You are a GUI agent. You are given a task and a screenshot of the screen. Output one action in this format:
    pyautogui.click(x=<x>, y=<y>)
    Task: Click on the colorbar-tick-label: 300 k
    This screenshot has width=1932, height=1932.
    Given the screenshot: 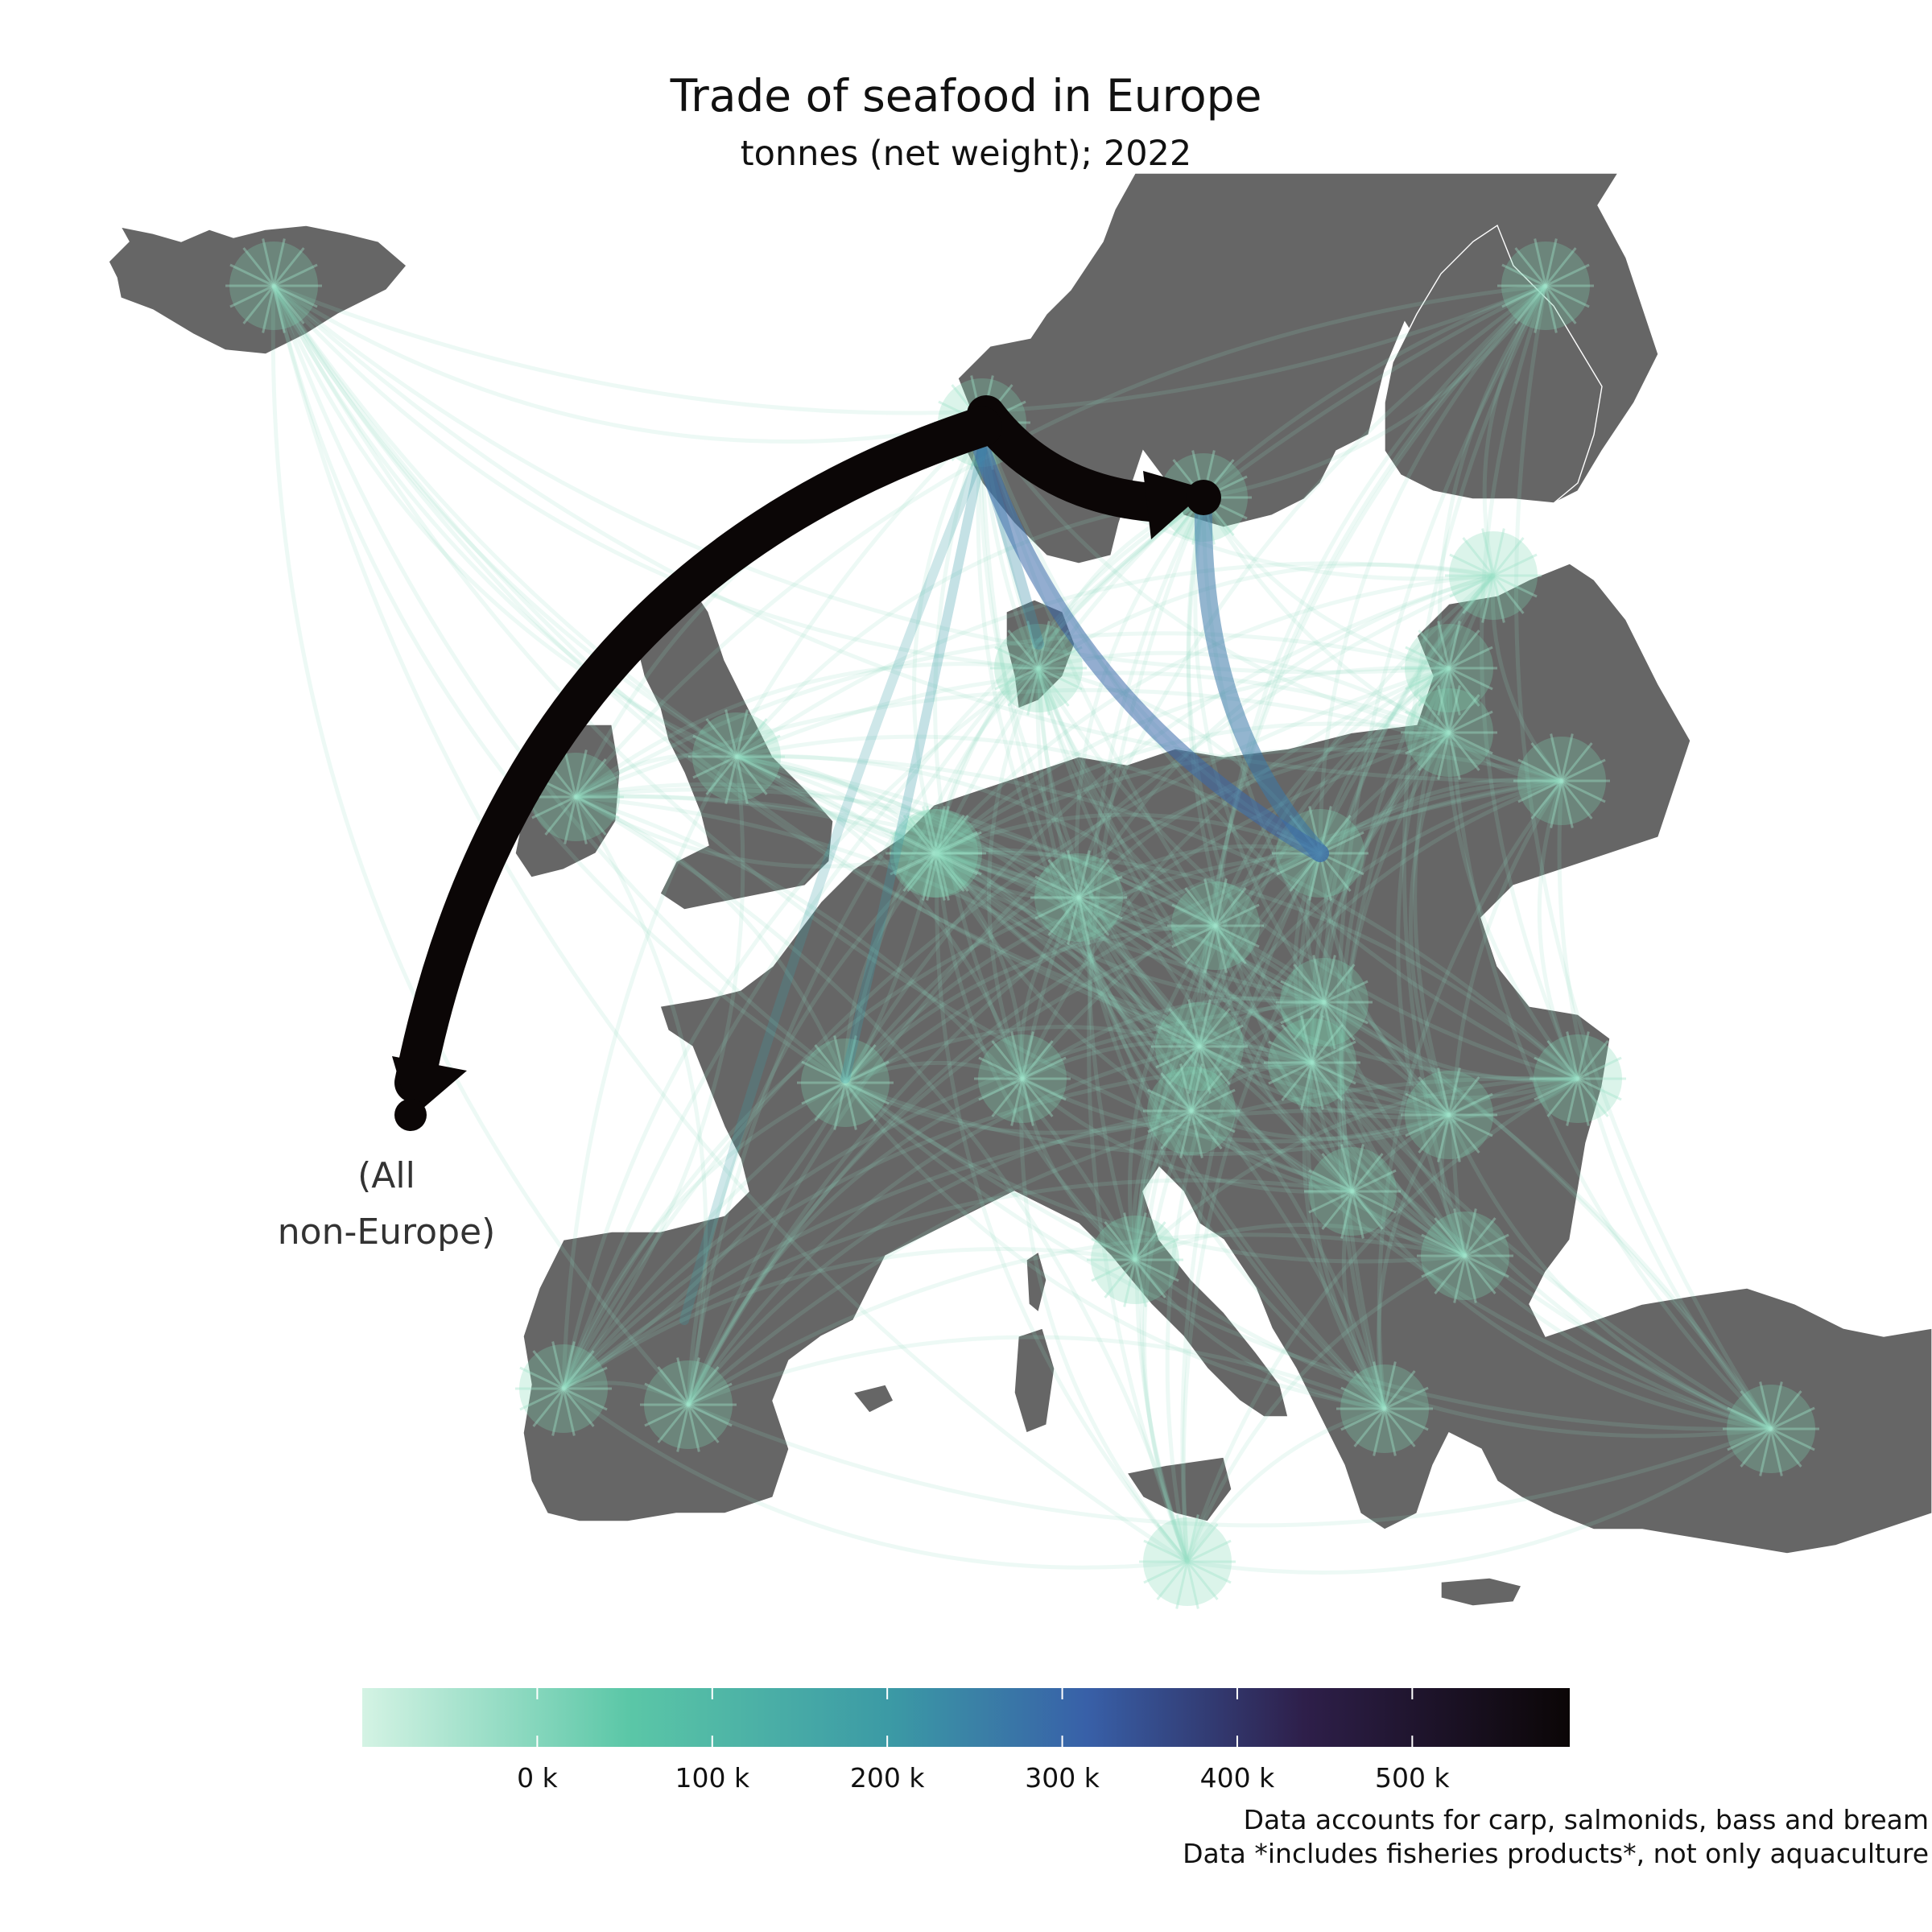 What is the action you would take?
    pyautogui.click(x=1062, y=1778)
    